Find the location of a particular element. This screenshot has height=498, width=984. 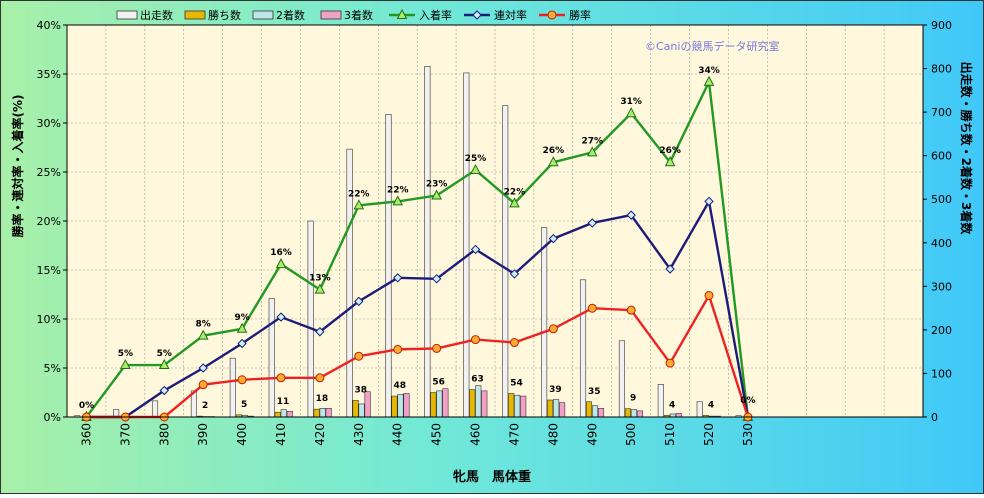

legend-label-bar-0: 出走数 is located at coordinates (156, 15).